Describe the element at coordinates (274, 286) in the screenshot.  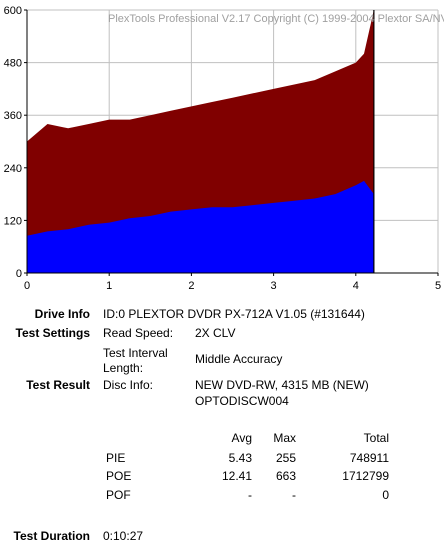
I see `x-tick-label: 3` at that location.